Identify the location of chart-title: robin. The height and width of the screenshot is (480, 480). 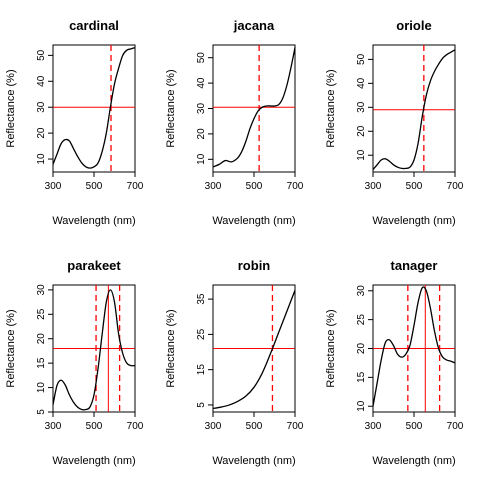
(254, 265).